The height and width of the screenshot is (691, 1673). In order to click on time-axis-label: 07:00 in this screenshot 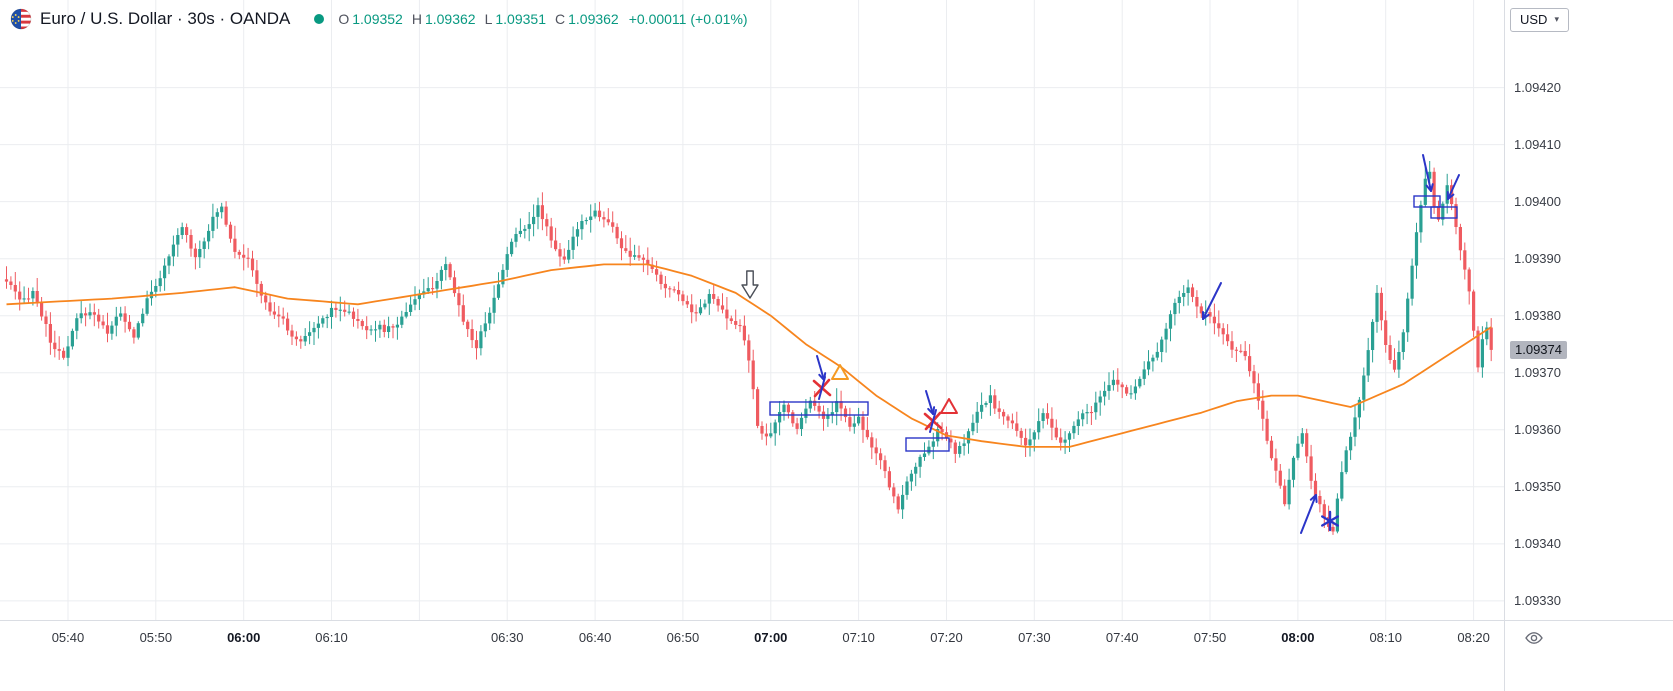, I will do `click(771, 637)`.